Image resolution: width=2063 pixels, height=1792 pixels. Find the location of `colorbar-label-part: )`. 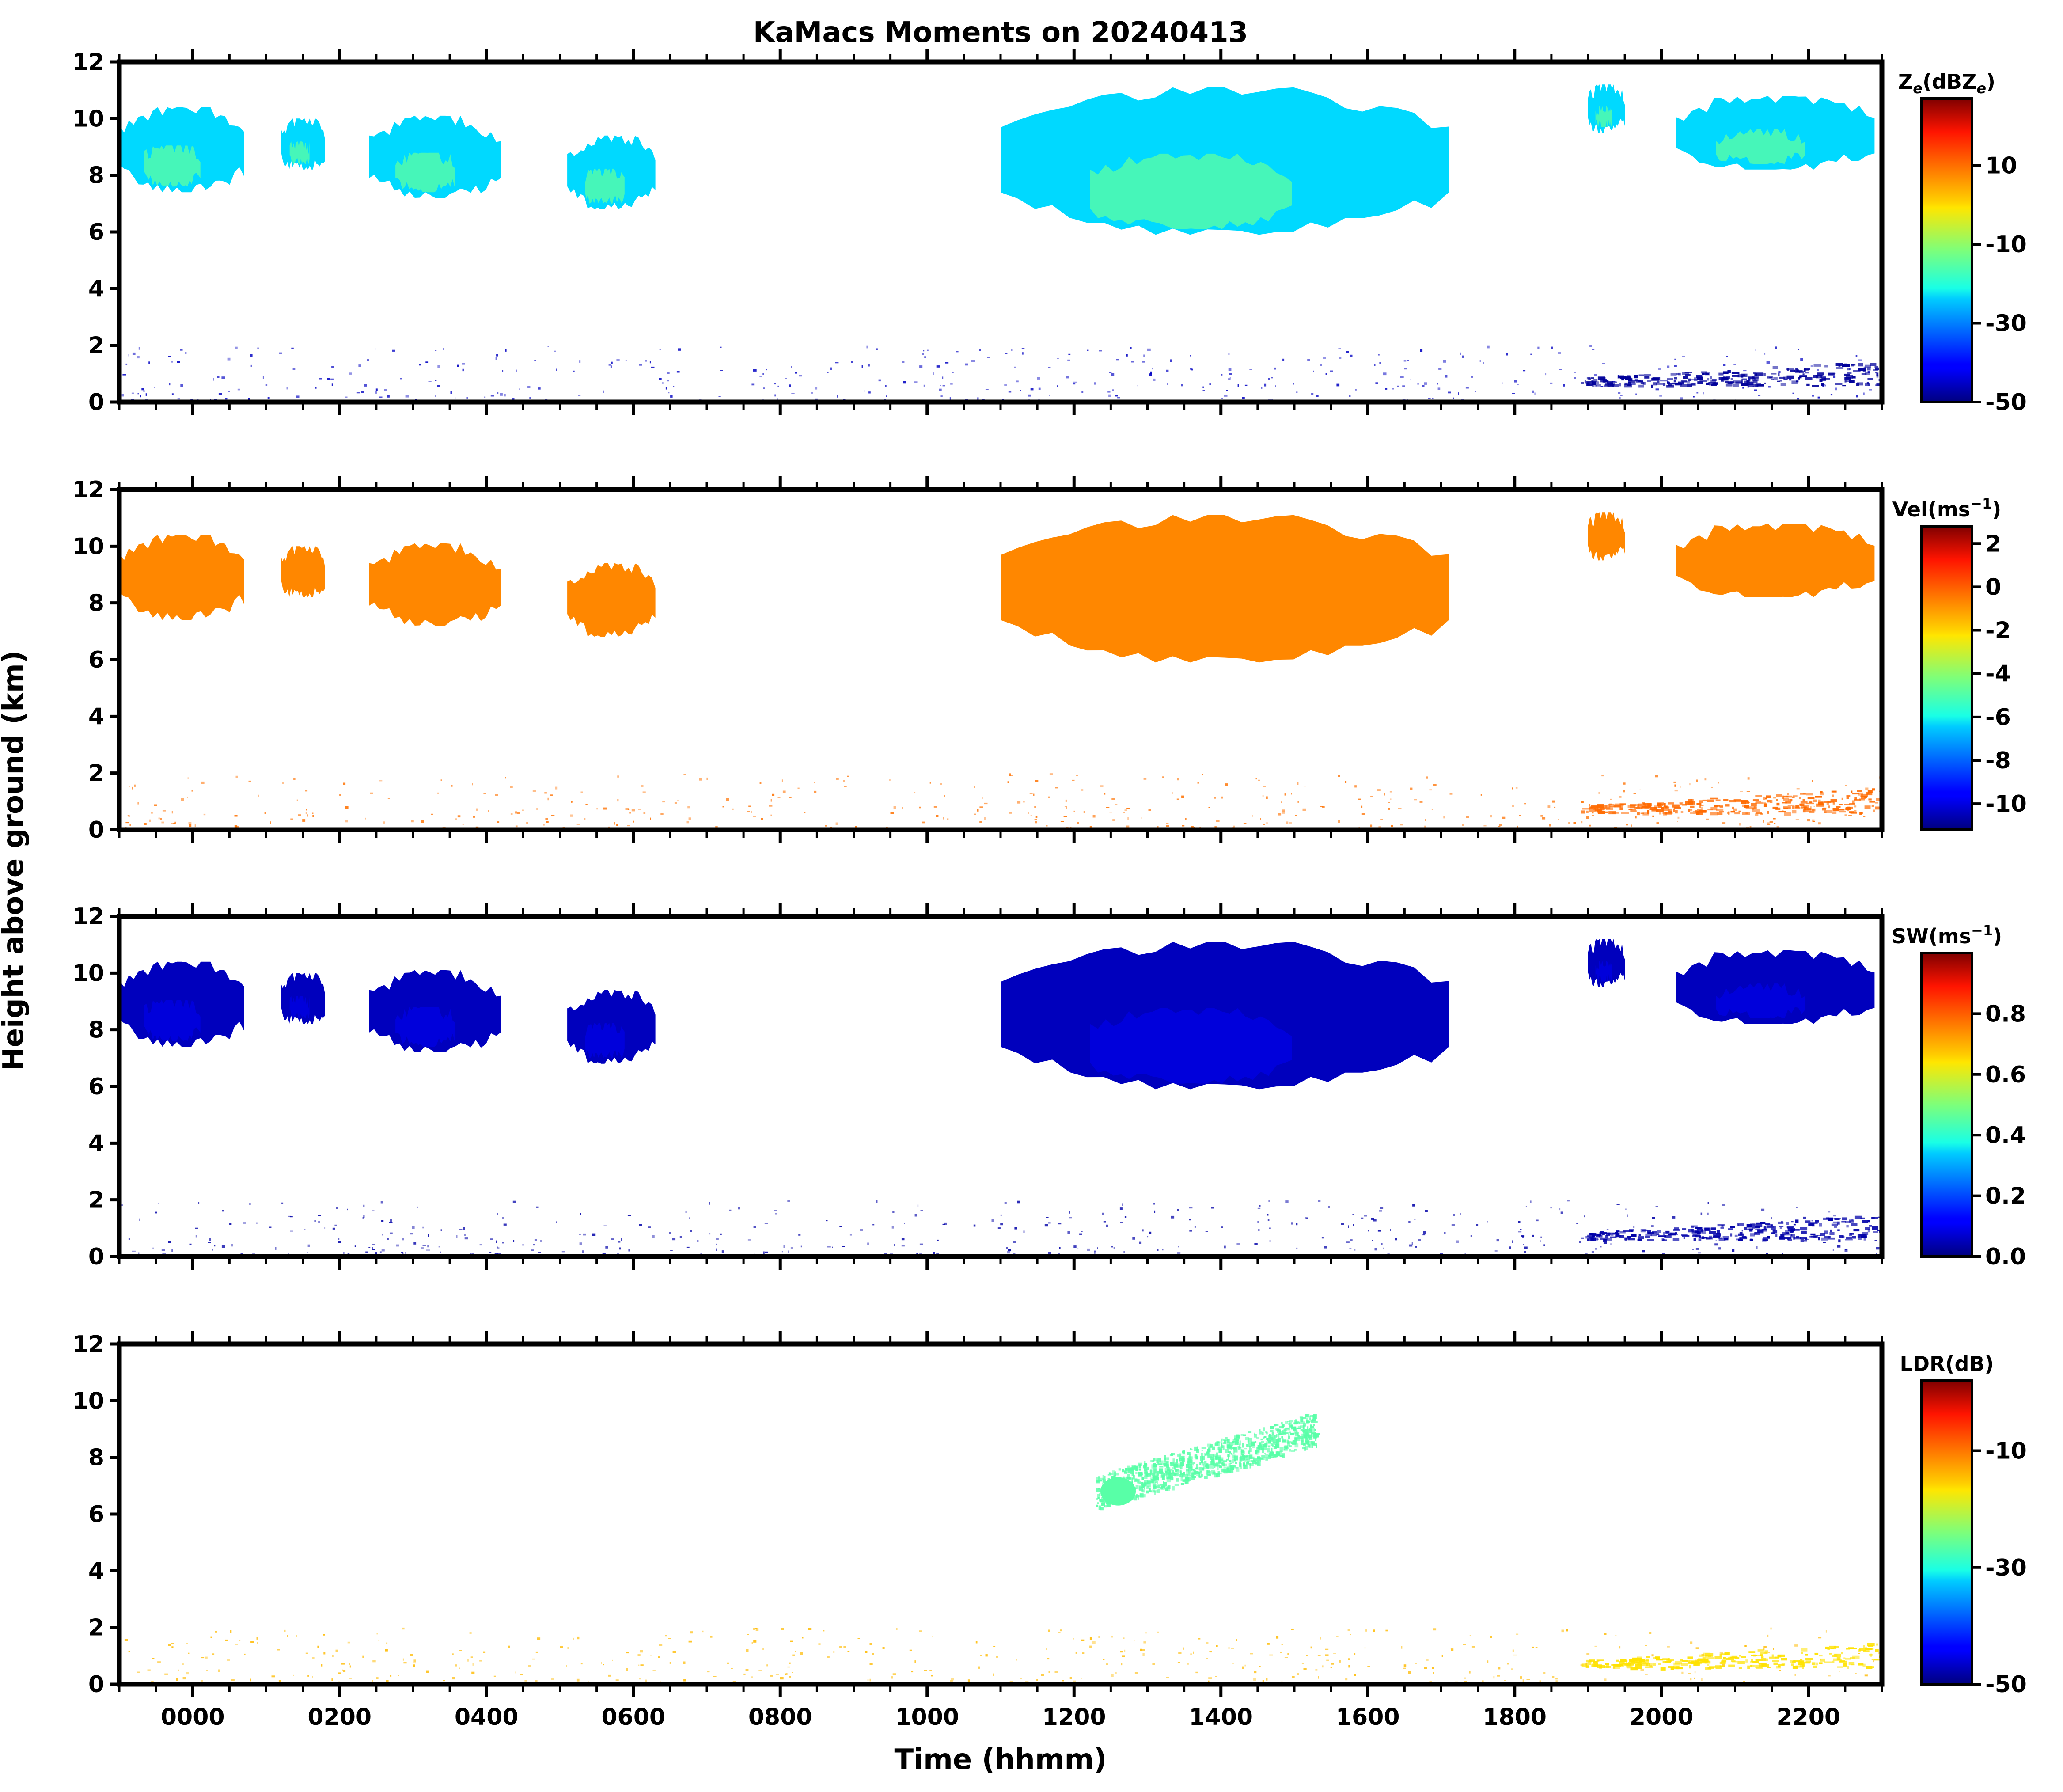

colorbar-label-part: ) is located at coordinates (1998, 936).